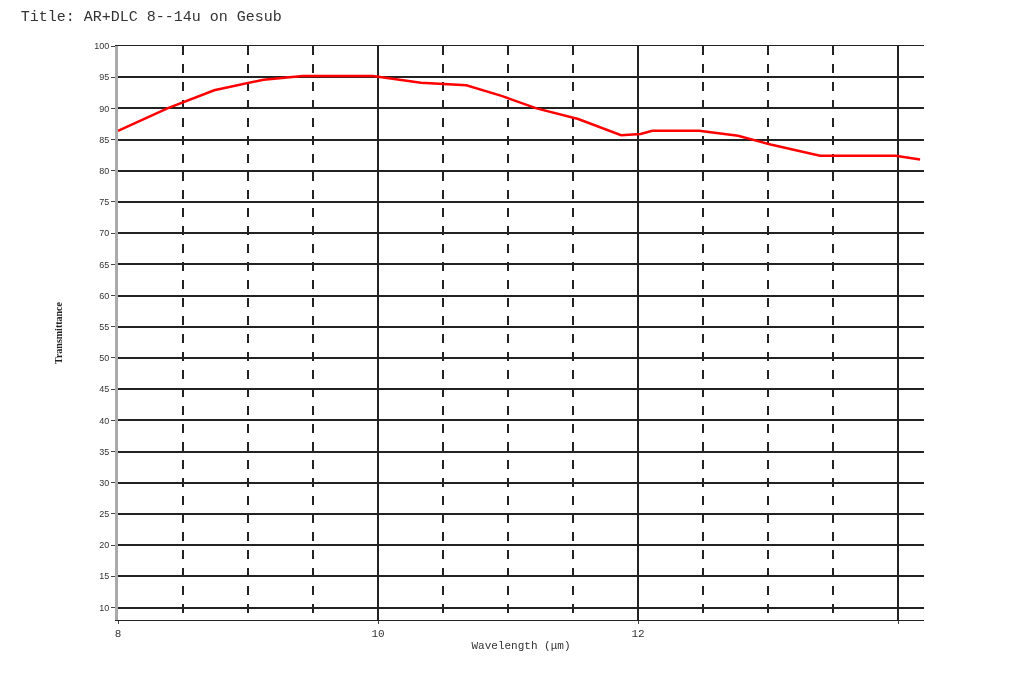  I want to click on y-tick-label: 30, so click(104, 482).